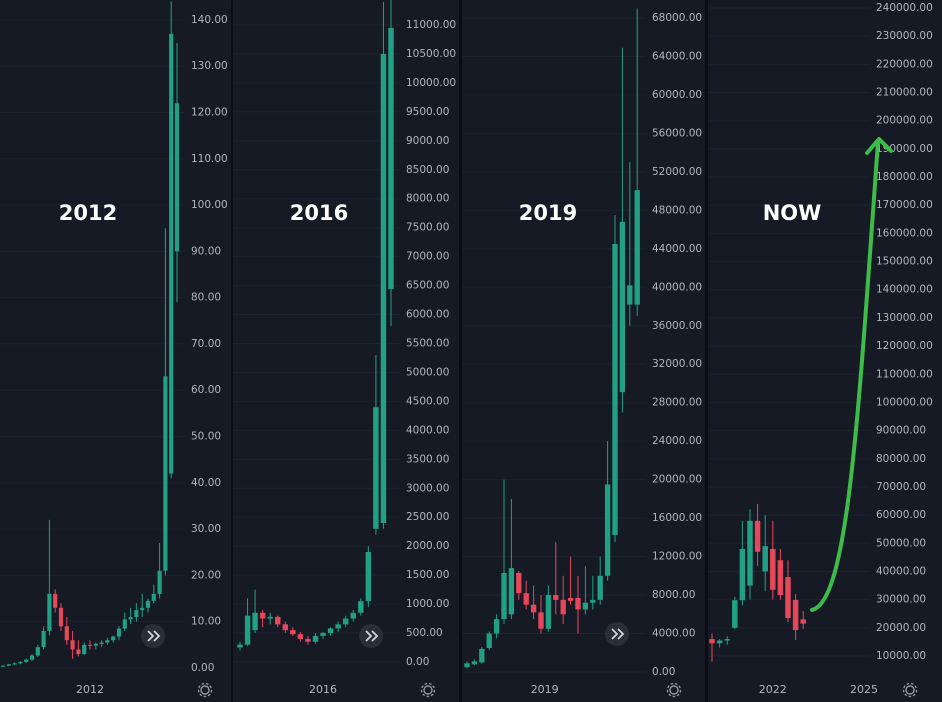  What do you see at coordinates (901, 600) in the screenshot?
I see `y-tick-label: 30000.00` at bounding box center [901, 600].